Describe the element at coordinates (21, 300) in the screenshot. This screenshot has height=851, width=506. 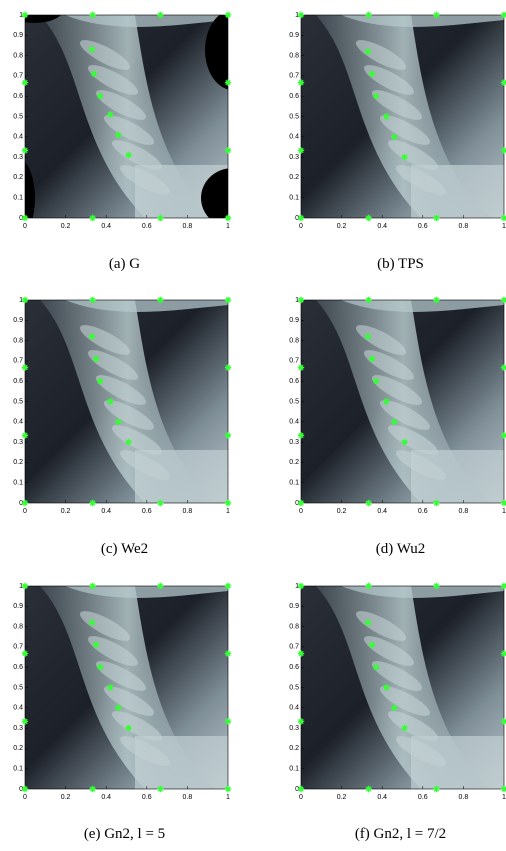
I see `y-tick-label: 1` at that location.